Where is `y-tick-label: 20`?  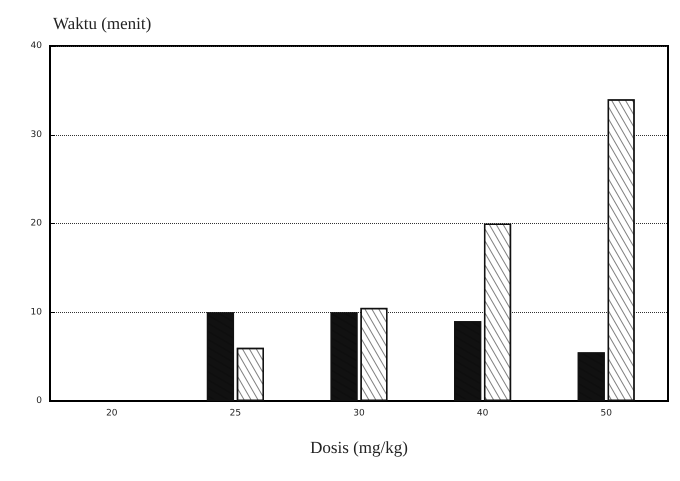 y-tick-label: 20 is located at coordinates (36, 223).